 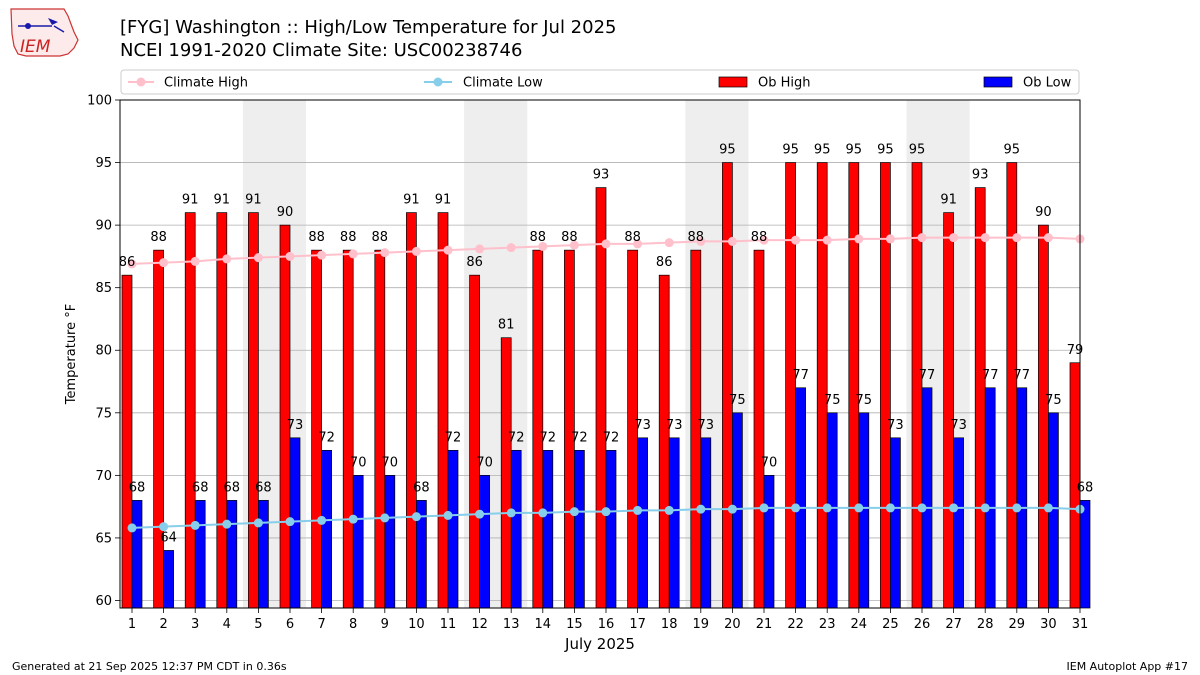 What do you see at coordinates (206, 83) in the screenshot?
I see `legend-climate-high-label: Climate High` at bounding box center [206, 83].